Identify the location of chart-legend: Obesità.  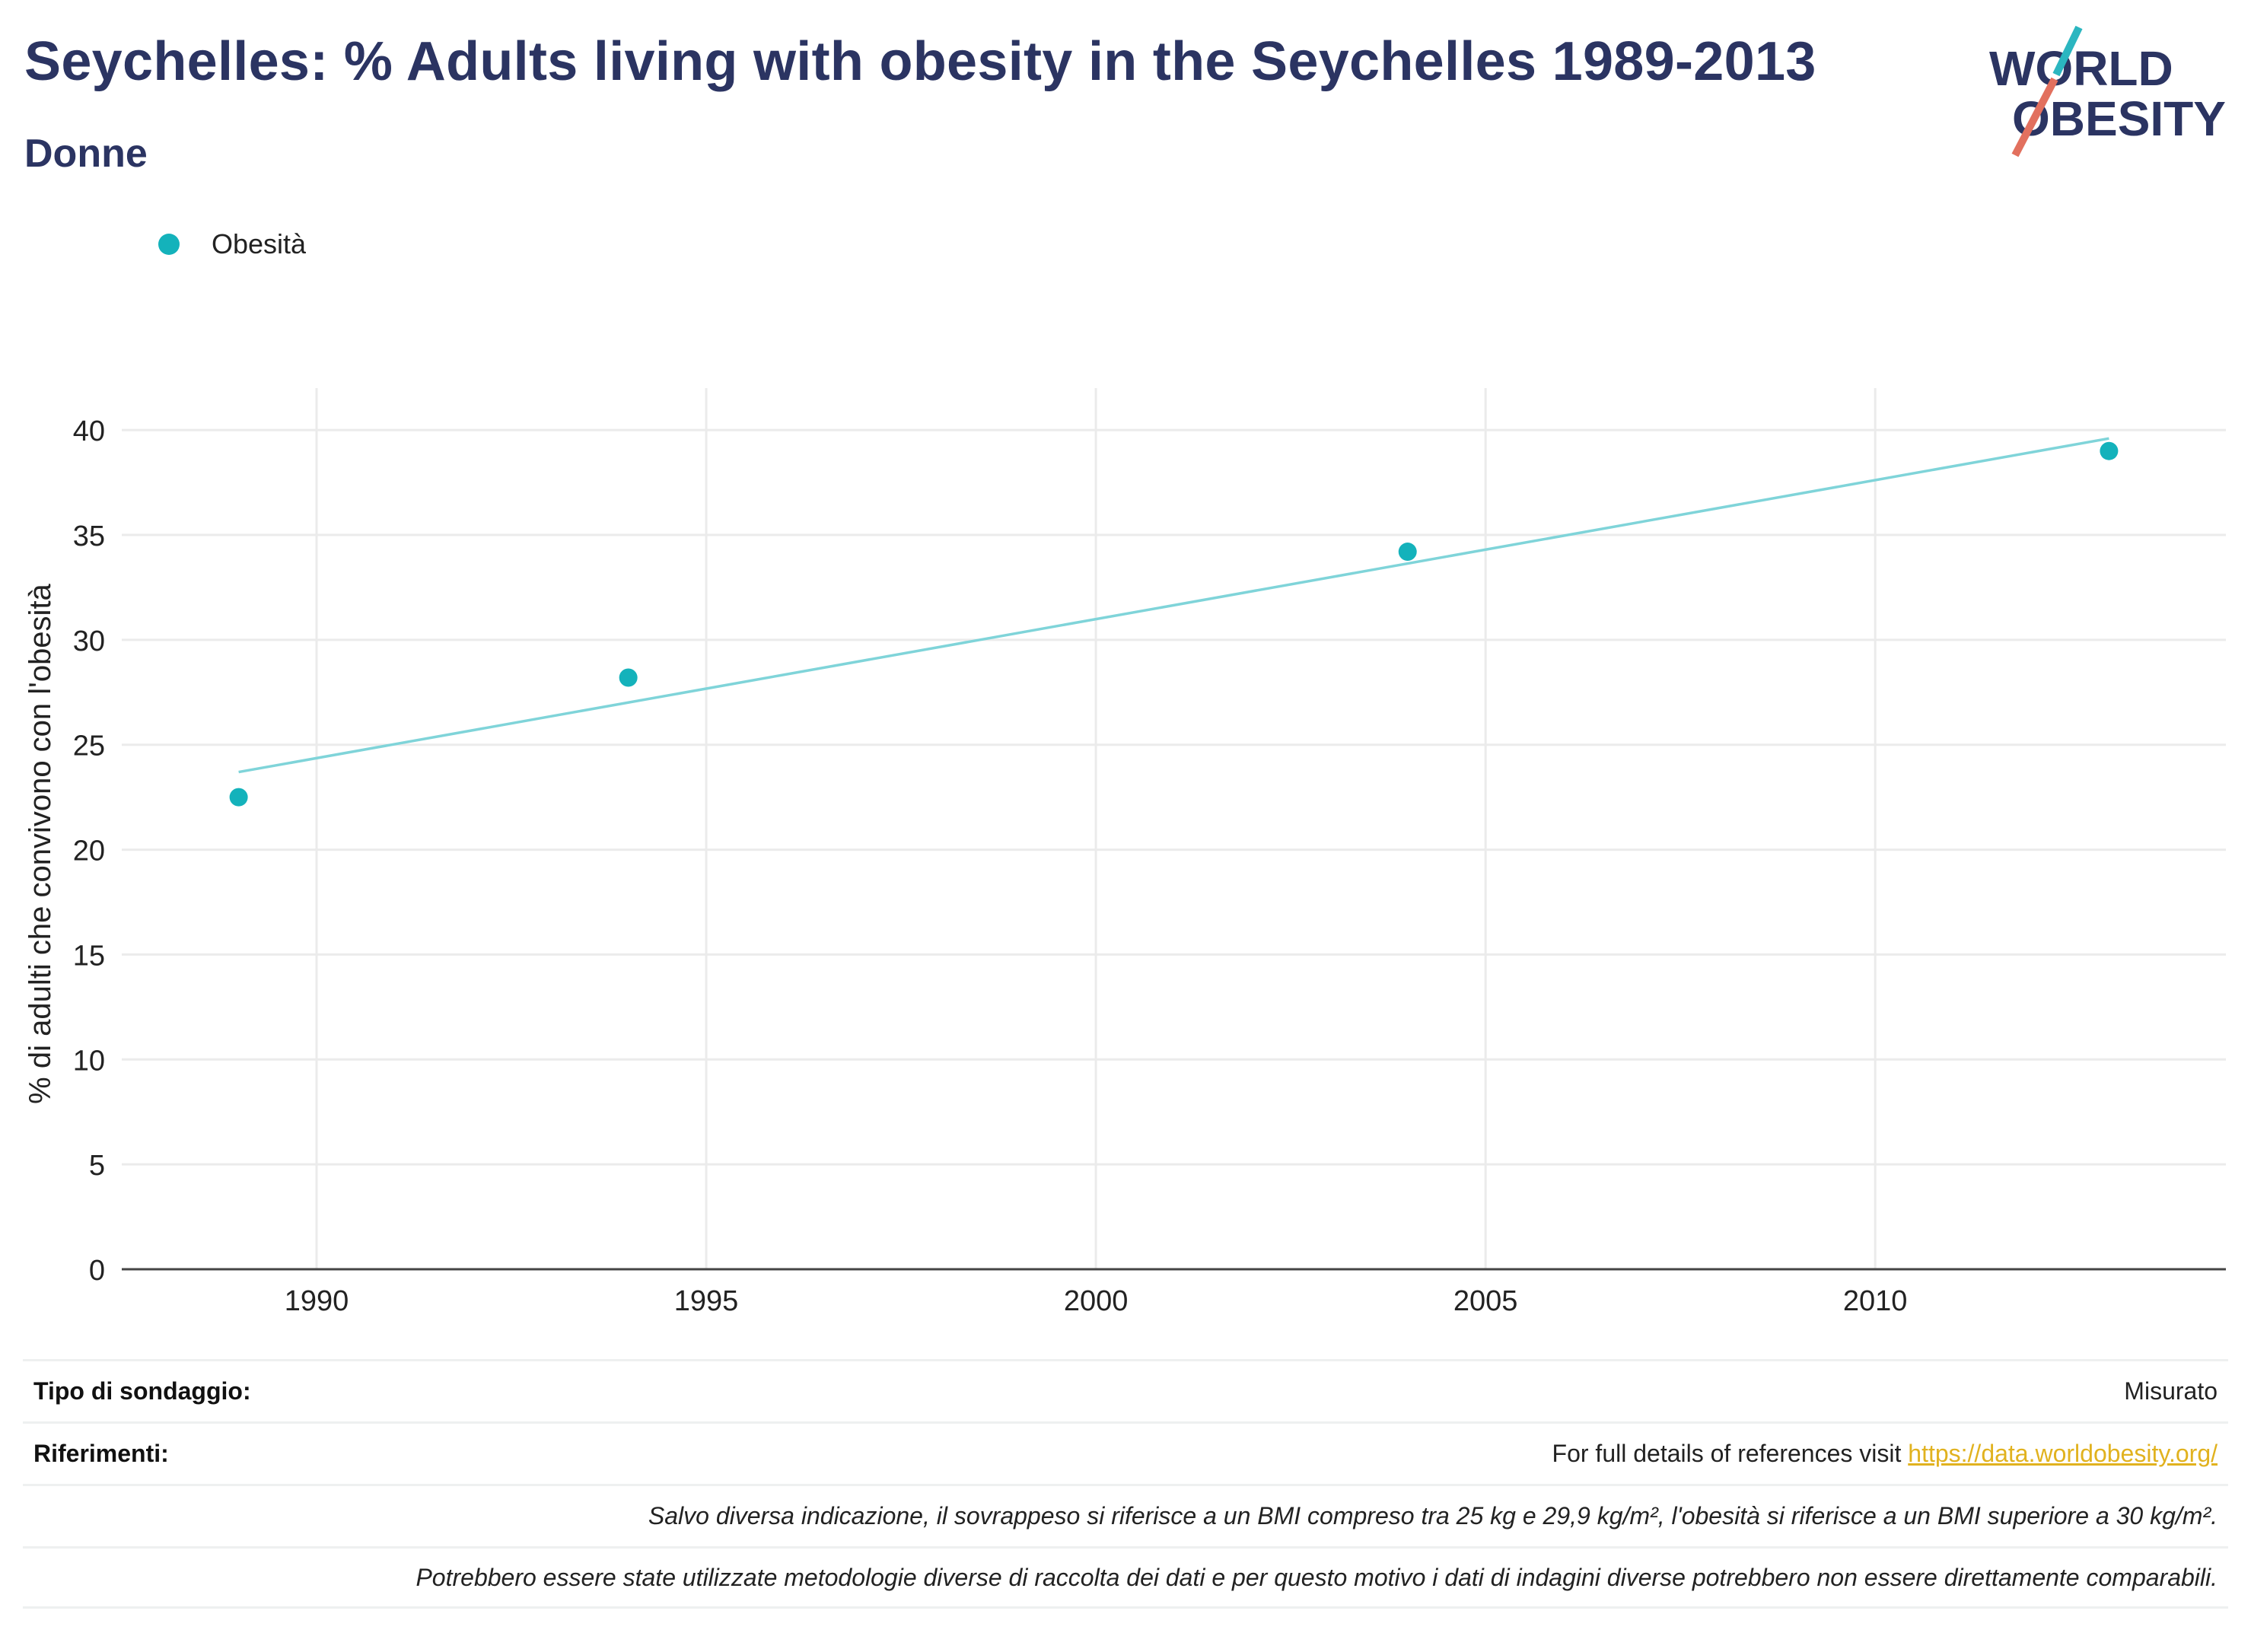
(232, 244).